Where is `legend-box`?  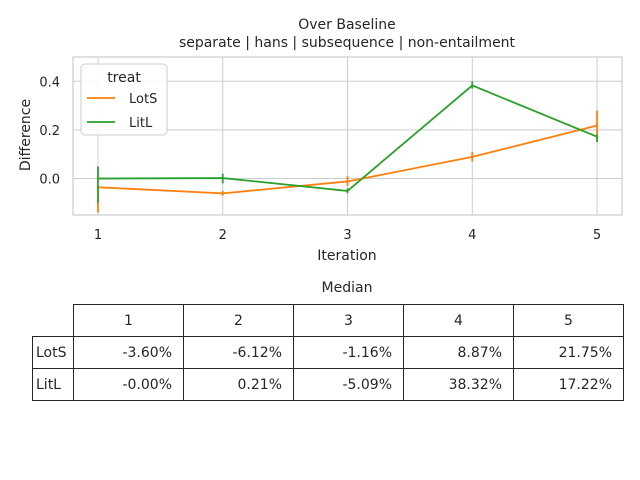 legend-box is located at coordinates (124, 99).